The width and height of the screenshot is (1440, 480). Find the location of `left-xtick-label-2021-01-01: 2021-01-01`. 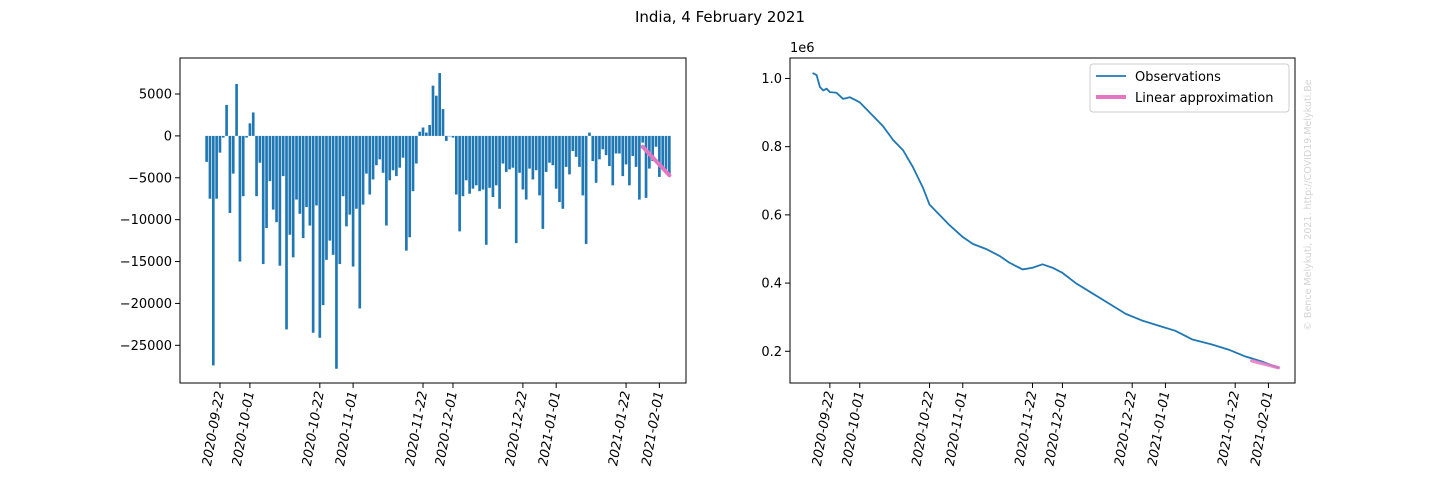

left-xtick-label-2021-01-01: 2021-01-01 is located at coordinates (550, 428).